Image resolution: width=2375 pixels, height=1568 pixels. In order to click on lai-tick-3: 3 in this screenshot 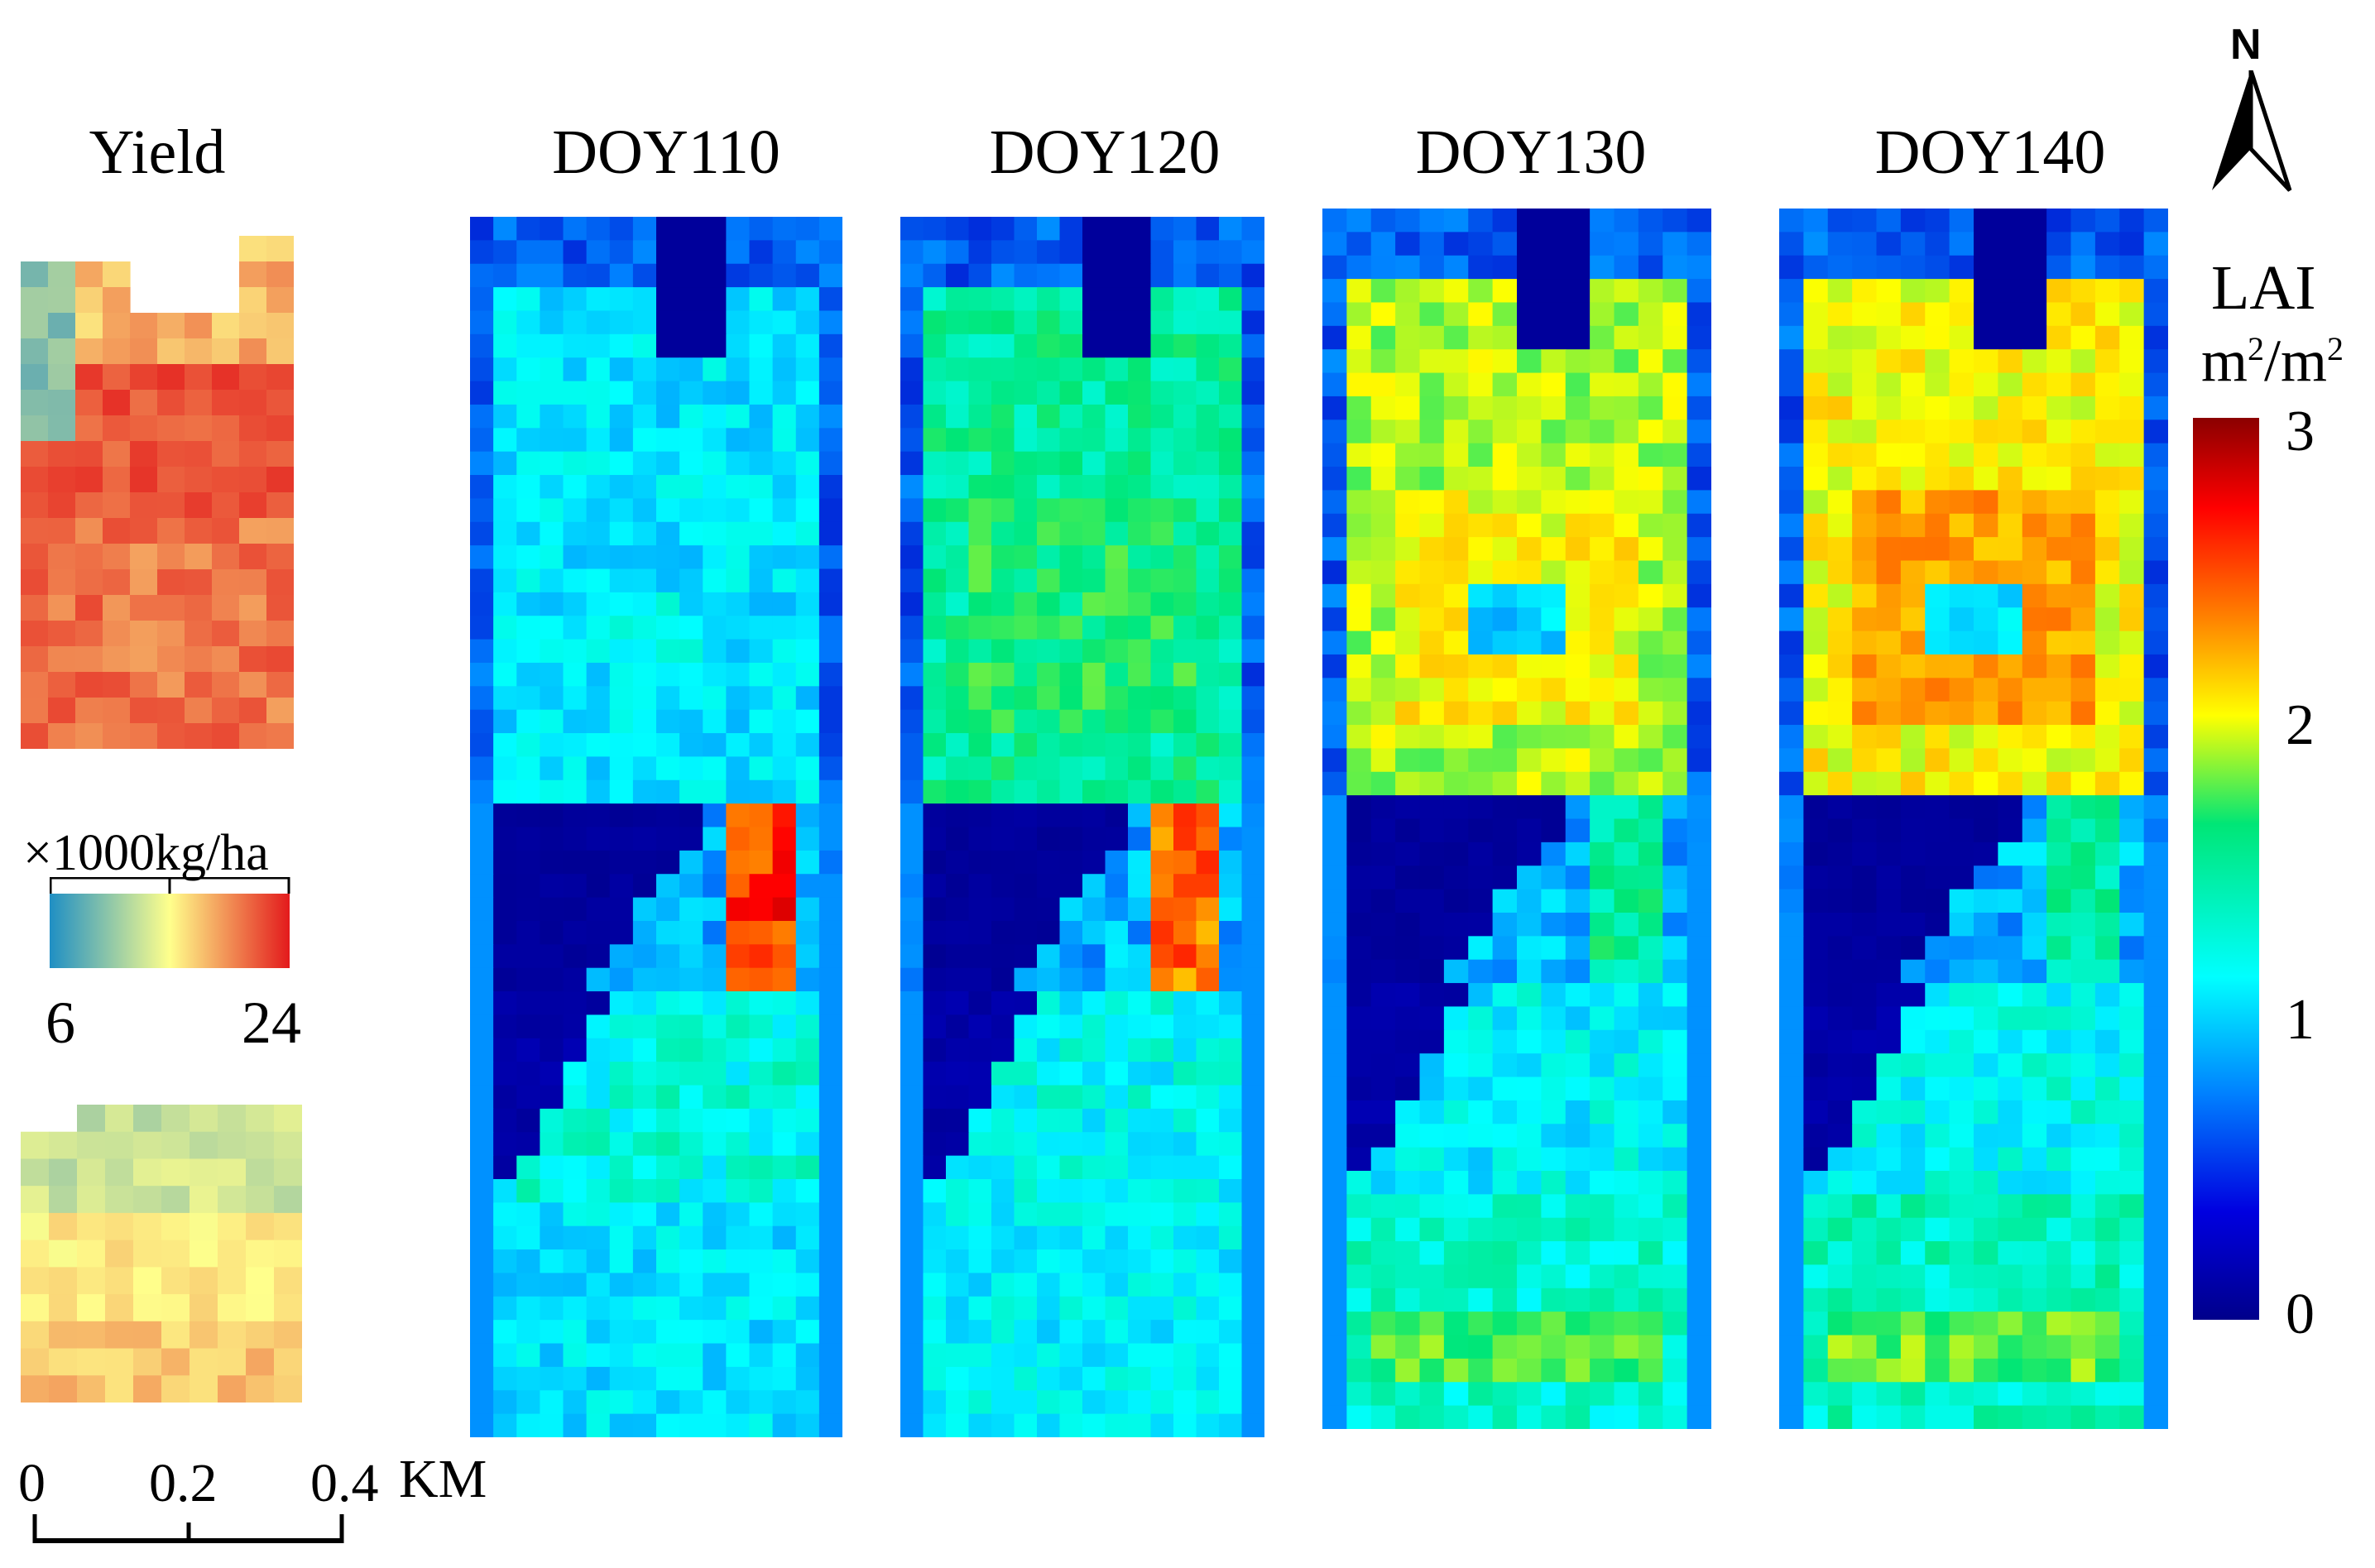, I will do `click(2300, 432)`.